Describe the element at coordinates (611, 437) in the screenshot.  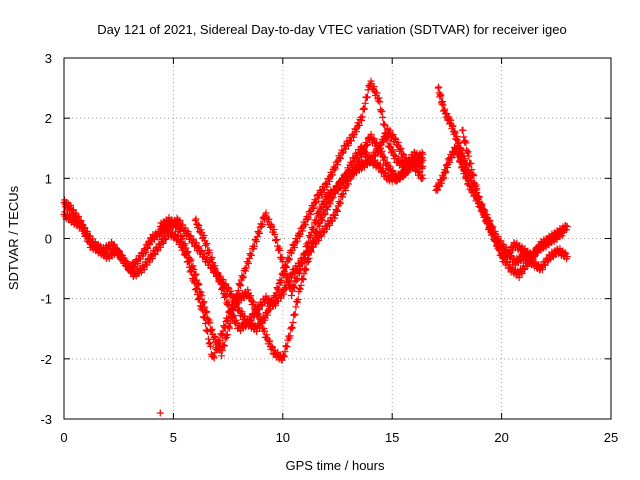
I see `x-tick-label: 25` at that location.